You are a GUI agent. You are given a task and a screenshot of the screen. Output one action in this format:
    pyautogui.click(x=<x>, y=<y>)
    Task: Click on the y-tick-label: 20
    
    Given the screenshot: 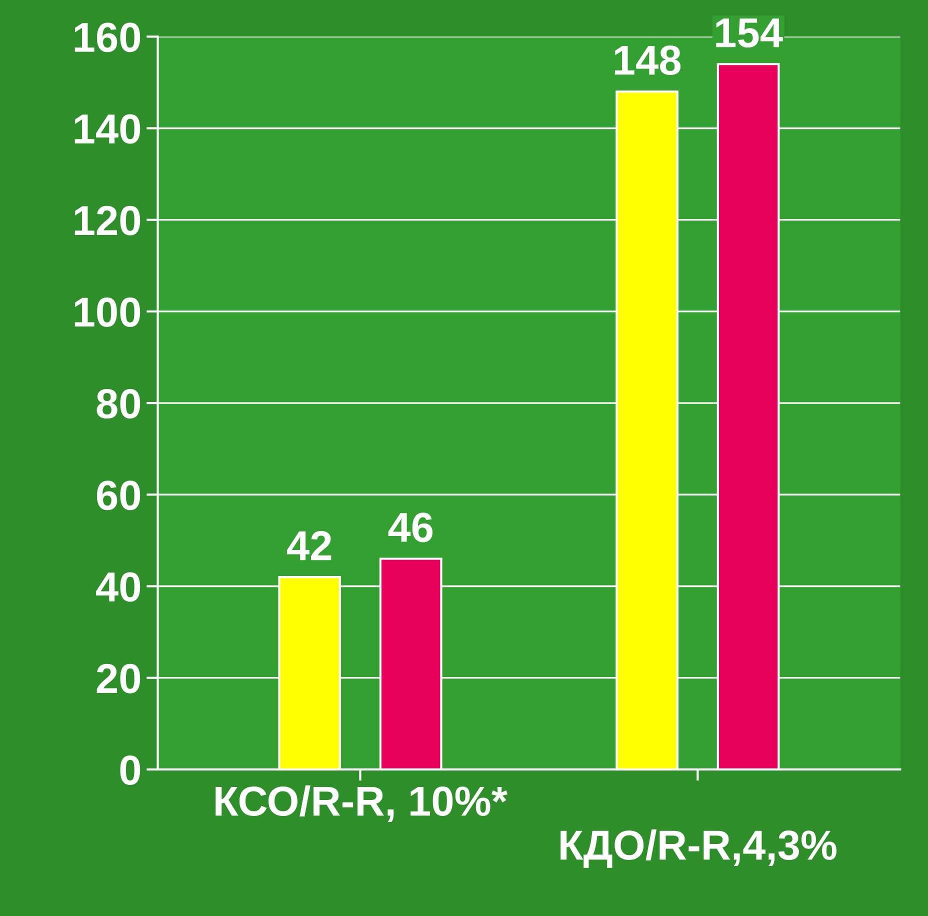 What is the action you would take?
    pyautogui.click(x=118, y=679)
    